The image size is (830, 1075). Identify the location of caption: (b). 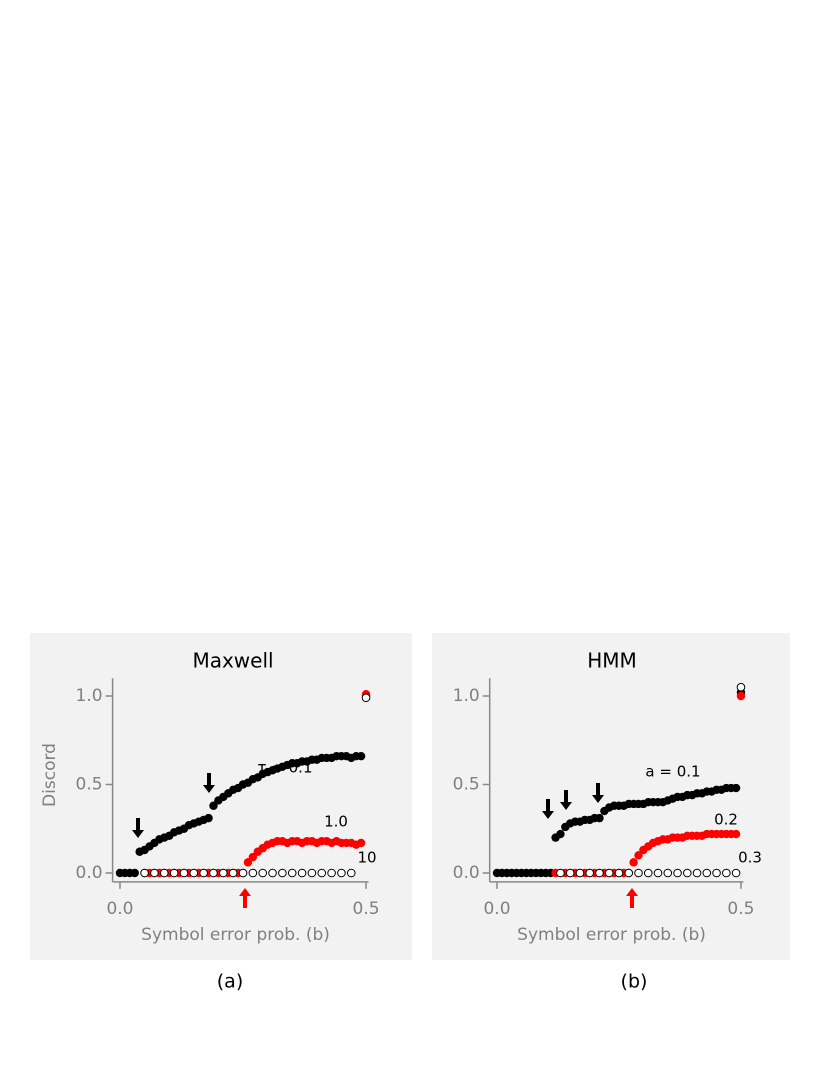
(634, 982).